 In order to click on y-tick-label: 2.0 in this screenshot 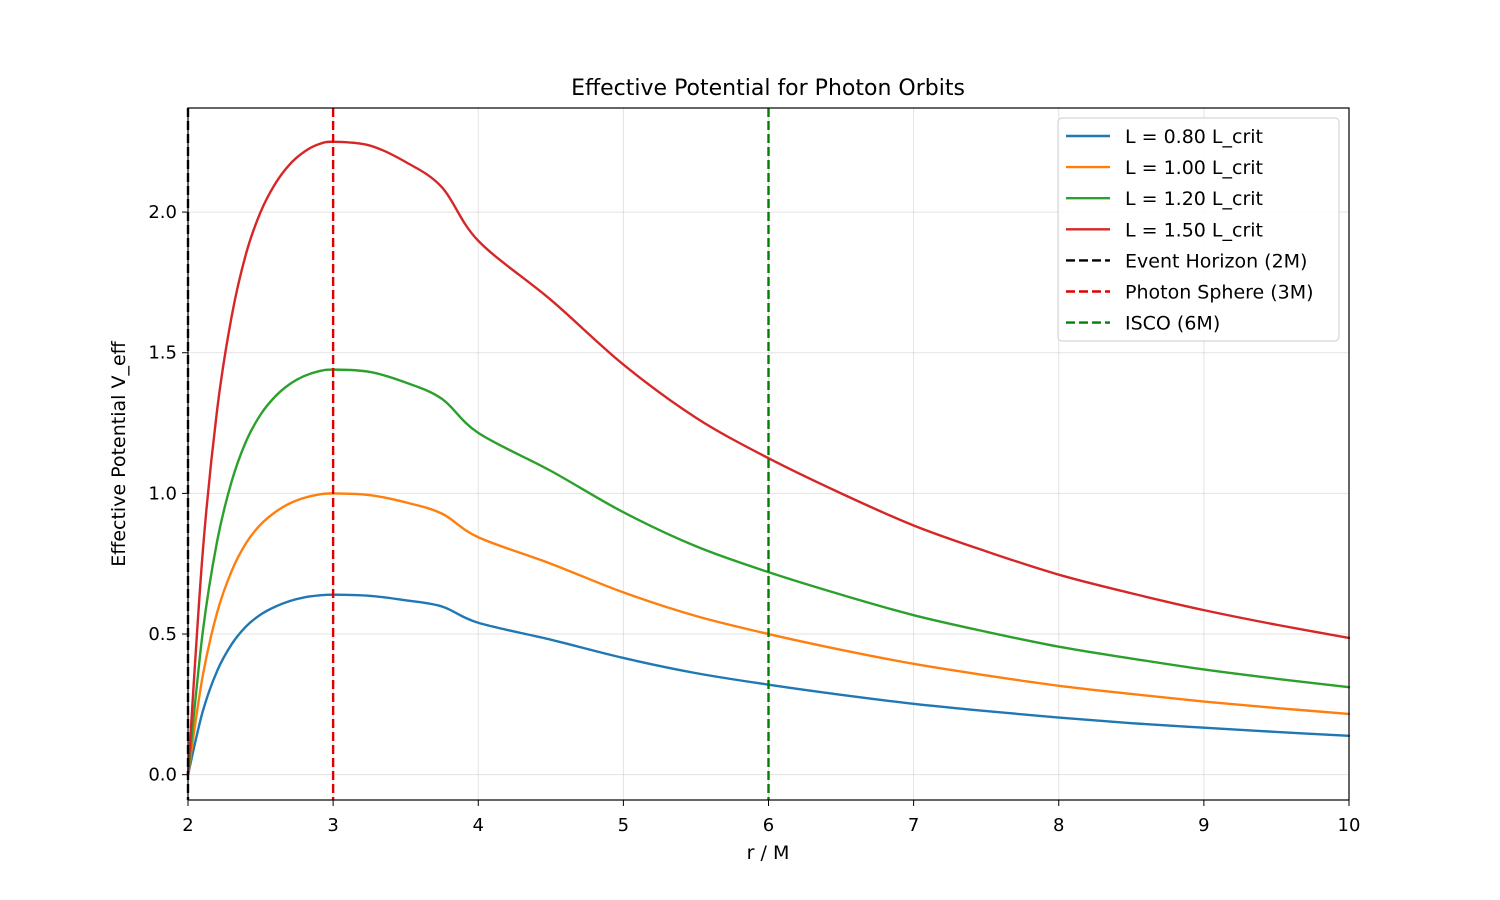, I will do `click(162, 212)`.